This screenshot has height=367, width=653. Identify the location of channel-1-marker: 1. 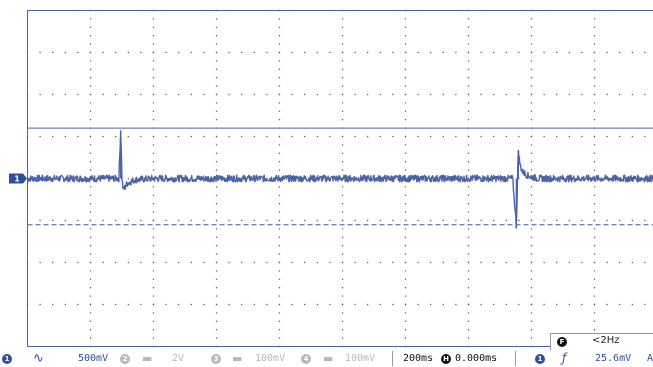
(18, 178).